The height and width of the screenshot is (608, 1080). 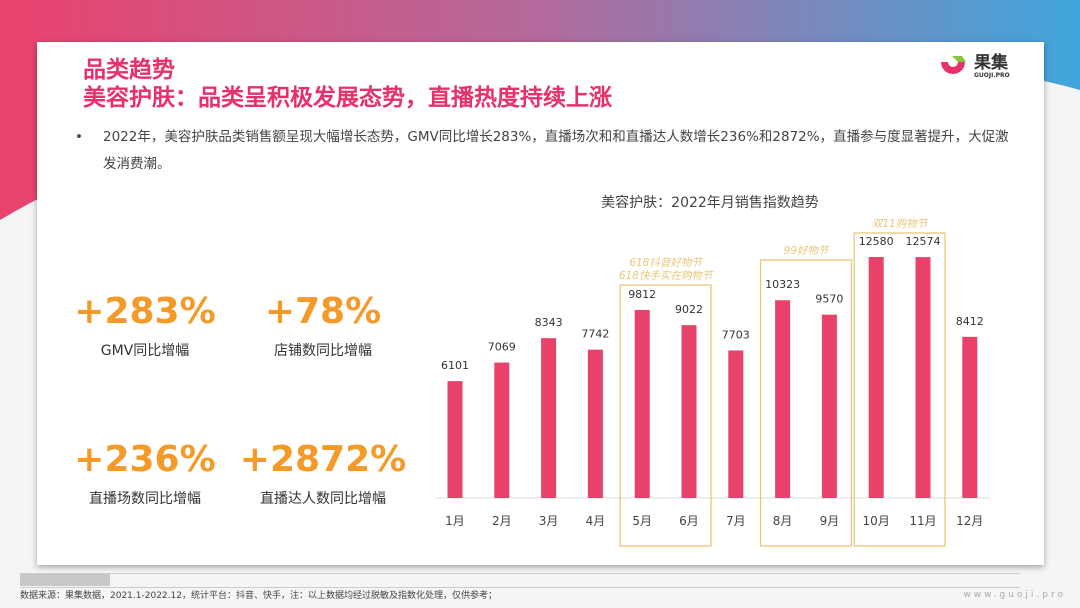 What do you see at coordinates (969, 521) in the screenshot?
I see `tick-label: 12月` at bounding box center [969, 521].